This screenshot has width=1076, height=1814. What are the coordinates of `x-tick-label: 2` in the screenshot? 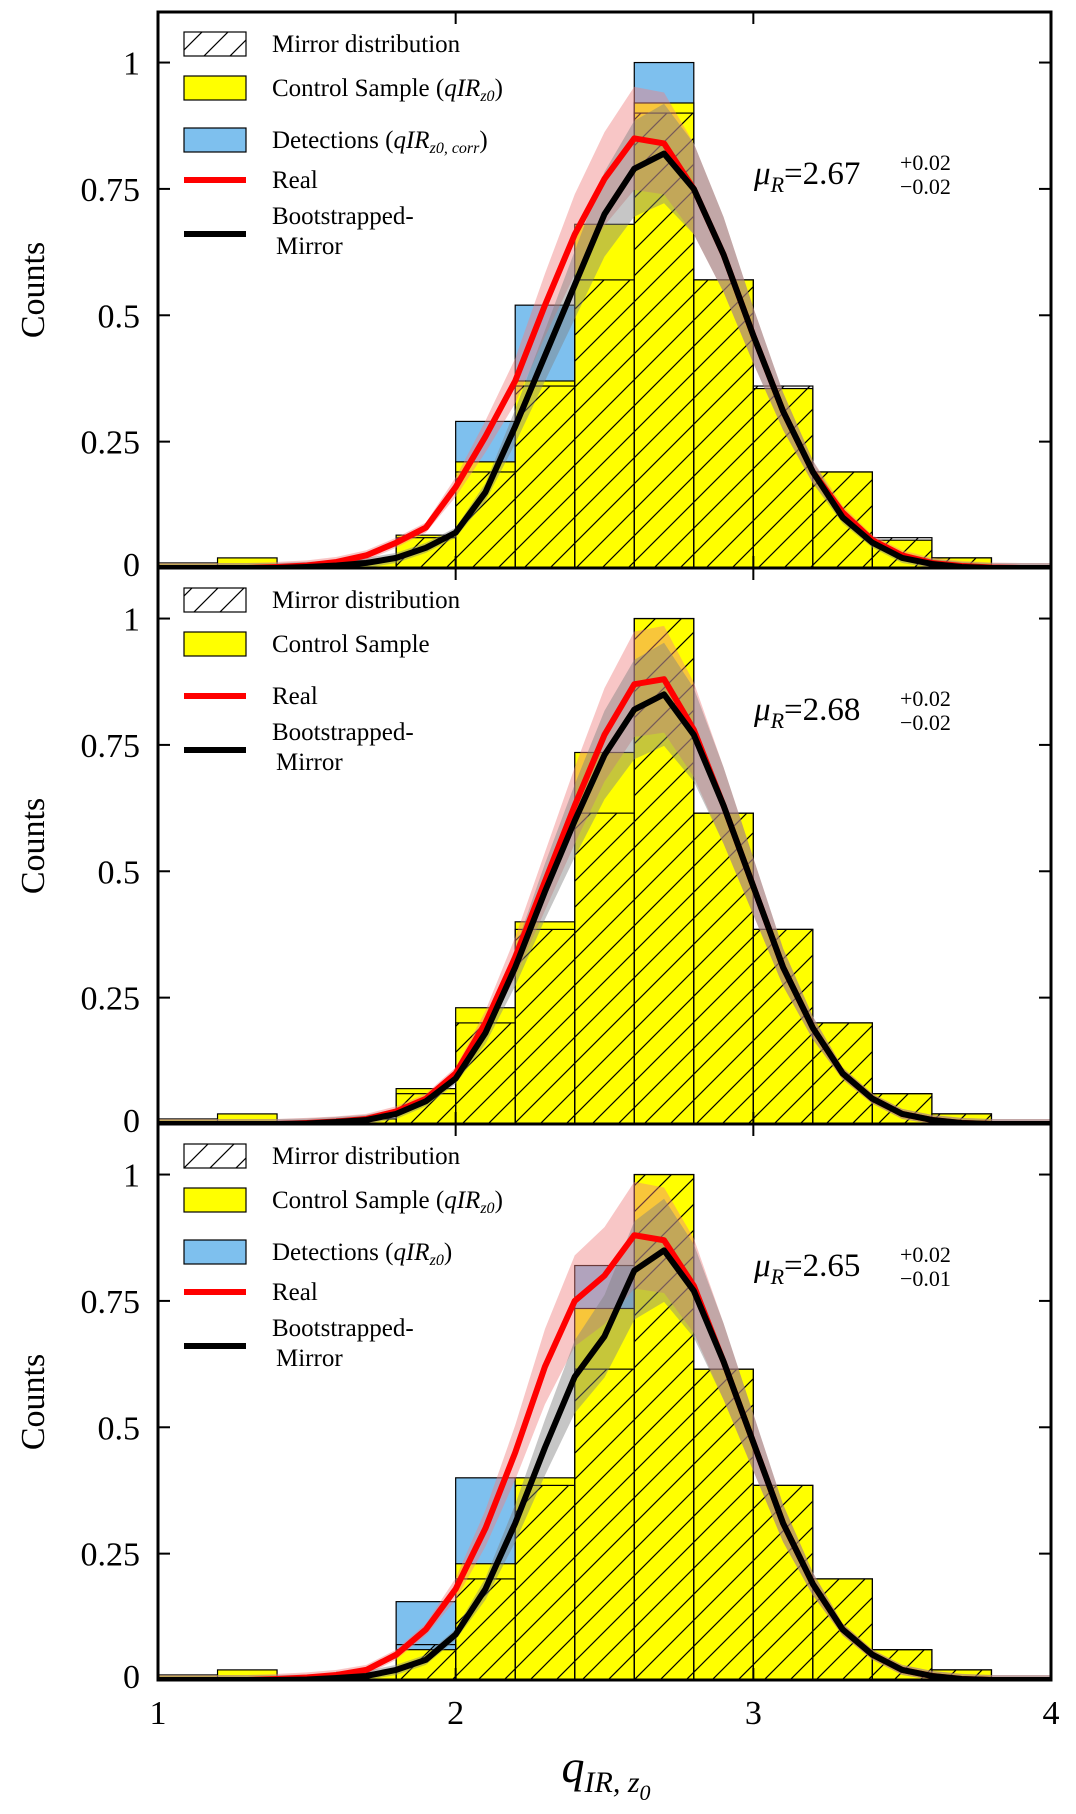 It's located at (455, 1713).